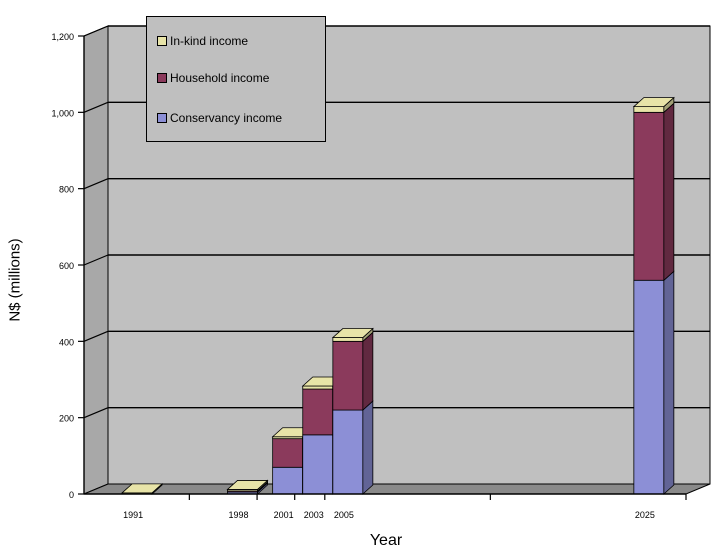 This screenshot has width=711, height=554. What do you see at coordinates (66, 342) in the screenshot?
I see `y-tick-label: 400` at bounding box center [66, 342].